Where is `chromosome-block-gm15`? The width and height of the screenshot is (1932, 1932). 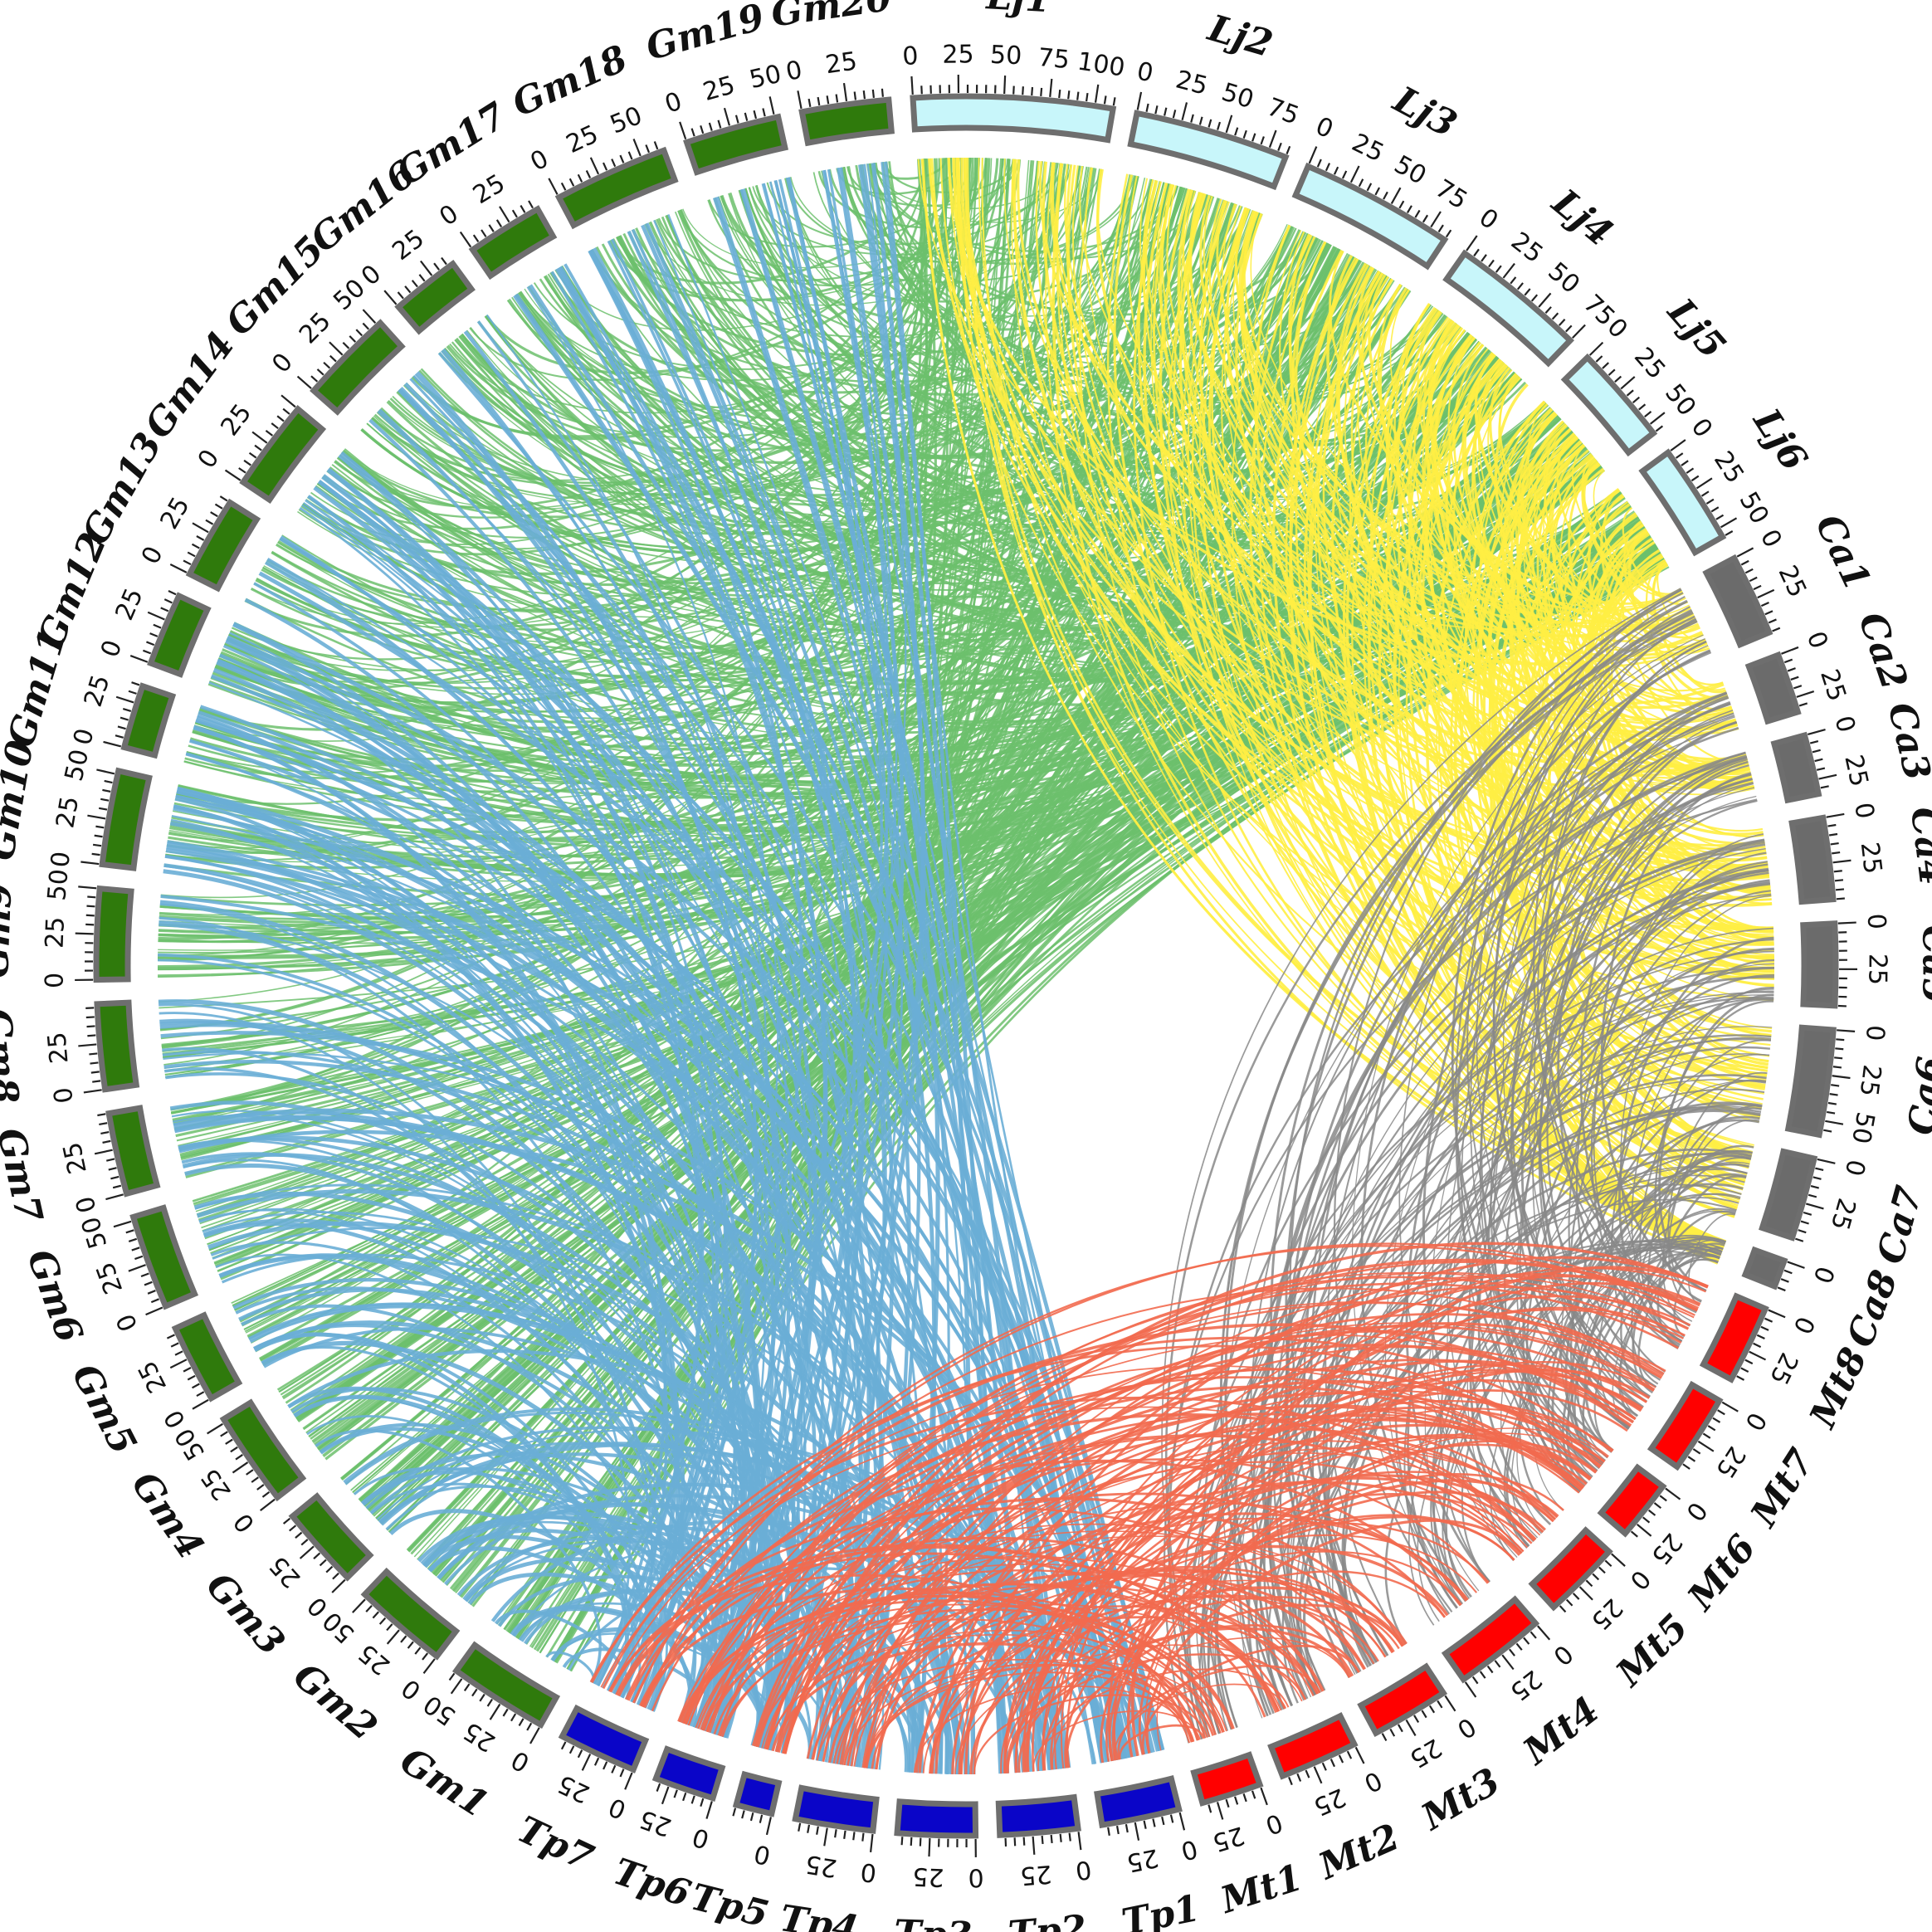 chromosome-block-gm15 is located at coordinates (358, 368).